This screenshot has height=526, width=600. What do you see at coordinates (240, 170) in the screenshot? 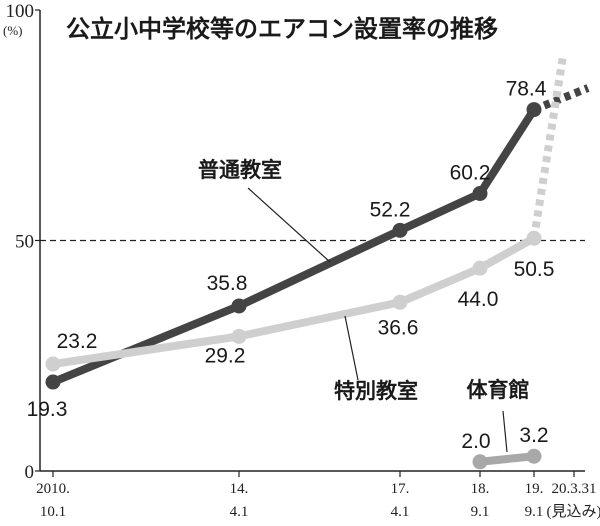
I see `series-name-label: 普通教室` at bounding box center [240, 170].